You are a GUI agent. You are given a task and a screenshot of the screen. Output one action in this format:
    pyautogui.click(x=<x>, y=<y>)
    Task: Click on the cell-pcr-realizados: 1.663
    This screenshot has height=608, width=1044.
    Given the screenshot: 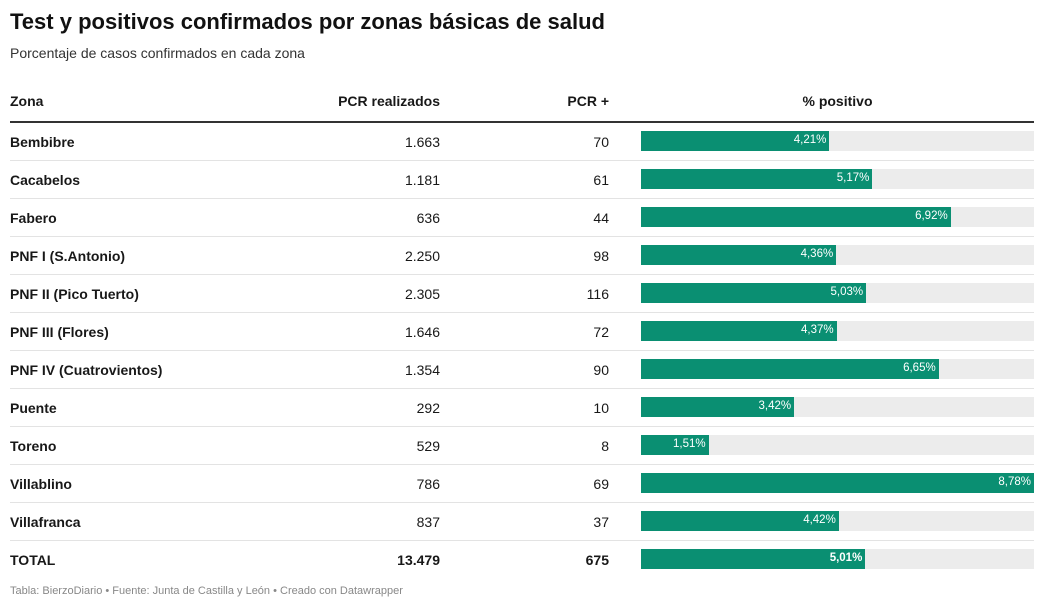 What is the action you would take?
    pyautogui.click(x=422, y=142)
    